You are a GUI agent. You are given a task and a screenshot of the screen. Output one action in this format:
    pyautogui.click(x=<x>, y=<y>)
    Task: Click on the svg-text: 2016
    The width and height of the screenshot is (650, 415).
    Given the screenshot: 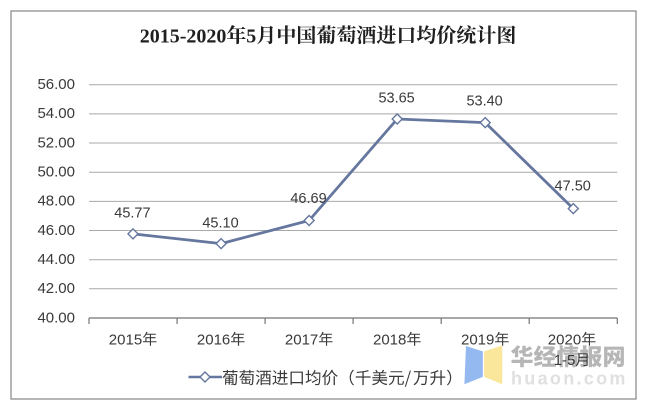 What is the action you would take?
    pyautogui.click(x=213, y=340)
    